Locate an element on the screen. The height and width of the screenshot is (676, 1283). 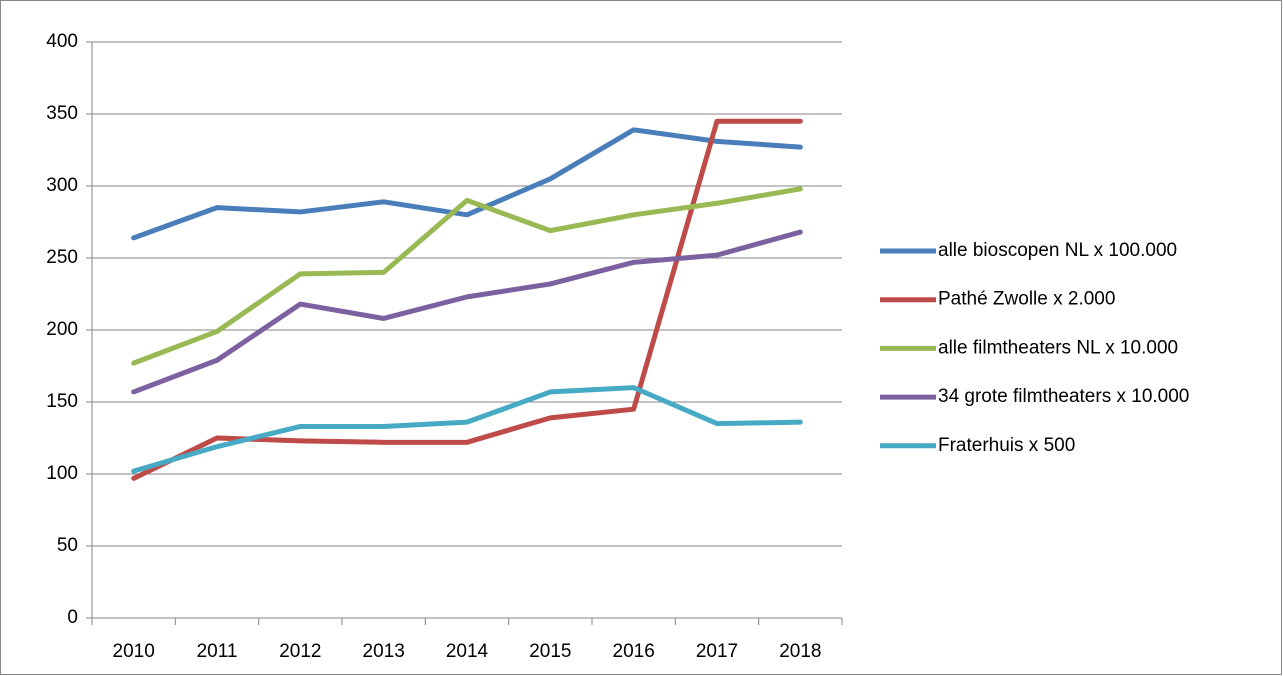
y-tick-label: 350 is located at coordinates (62, 113).